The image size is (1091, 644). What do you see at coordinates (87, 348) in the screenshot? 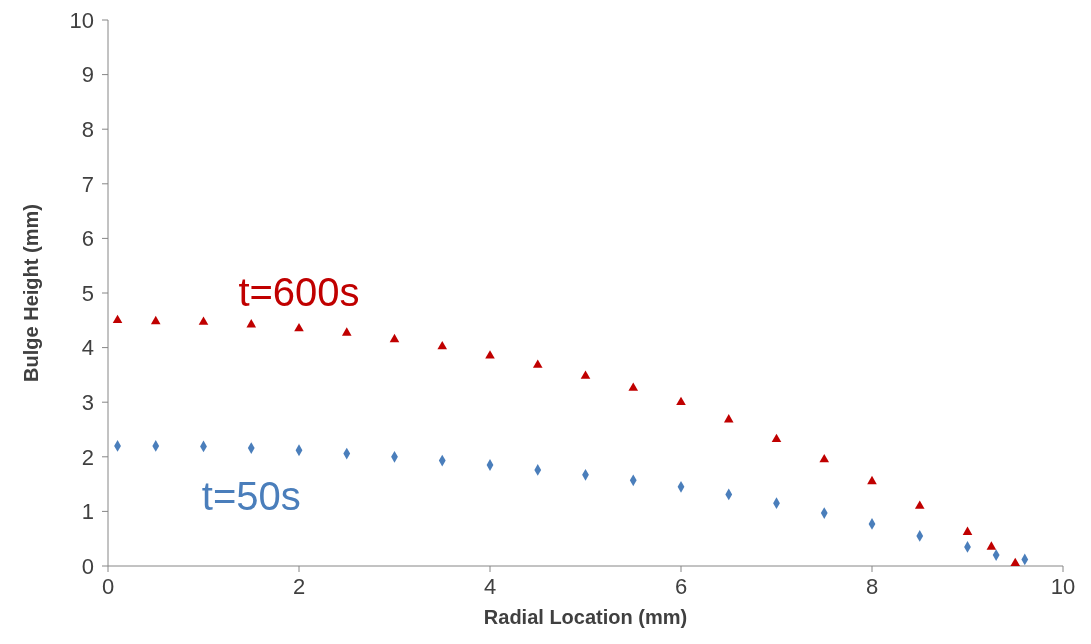
I see `y-tick-label: 4` at bounding box center [87, 348].